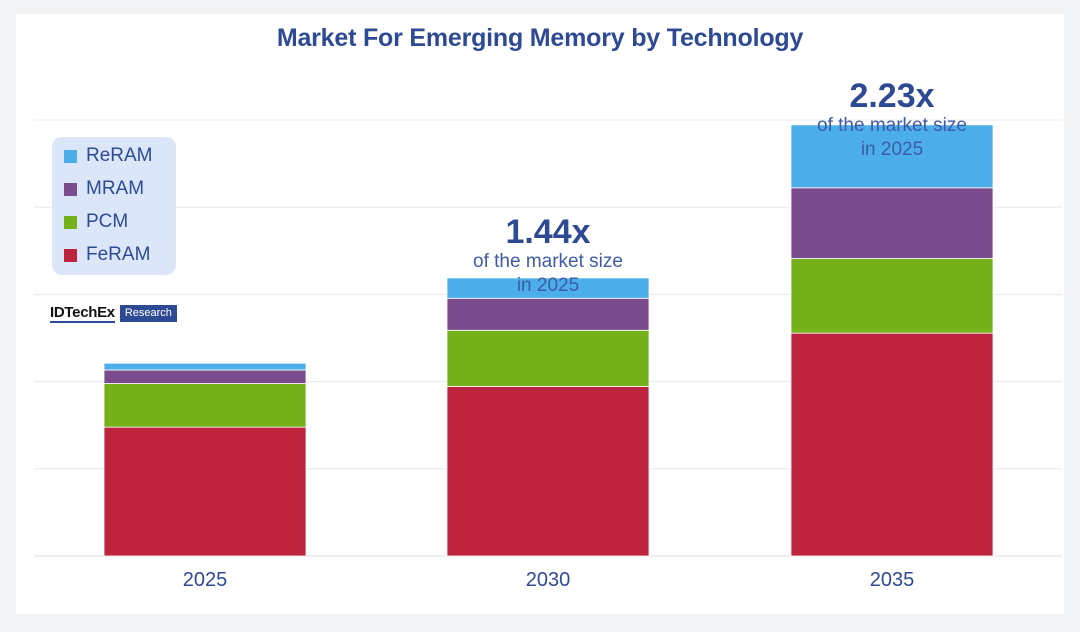 This screenshot has height=632, width=1080. Describe the element at coordinates (548, 358) in the screenshot. I see `bar-pcm-2030` at that location.